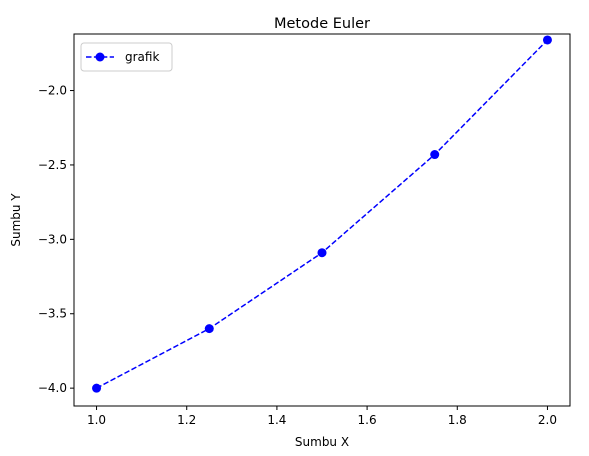 The image size is (589, 456). What do you see at coordinates (322, 442) in the screenshot?
I see `x-axis-title: Sumbu X` at bounding box center [322, 442].